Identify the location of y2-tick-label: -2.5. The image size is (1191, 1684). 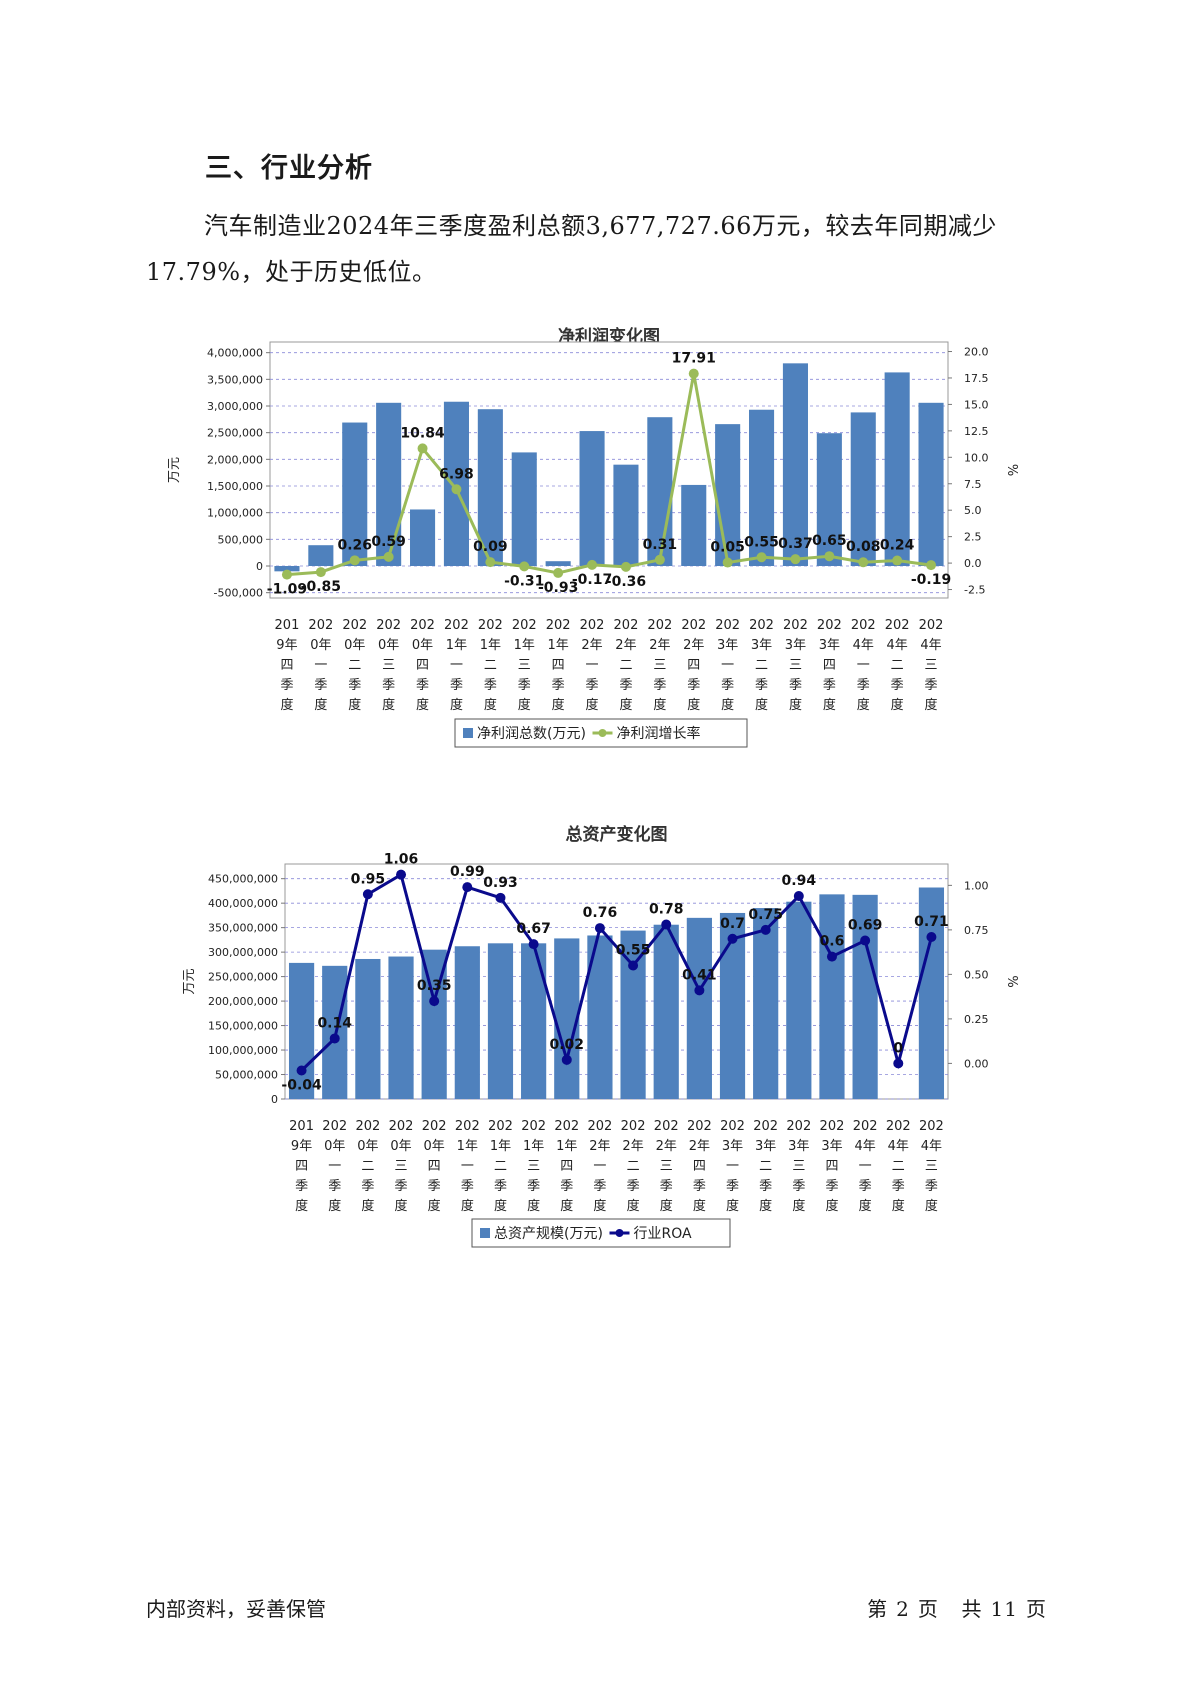
(974, 590).